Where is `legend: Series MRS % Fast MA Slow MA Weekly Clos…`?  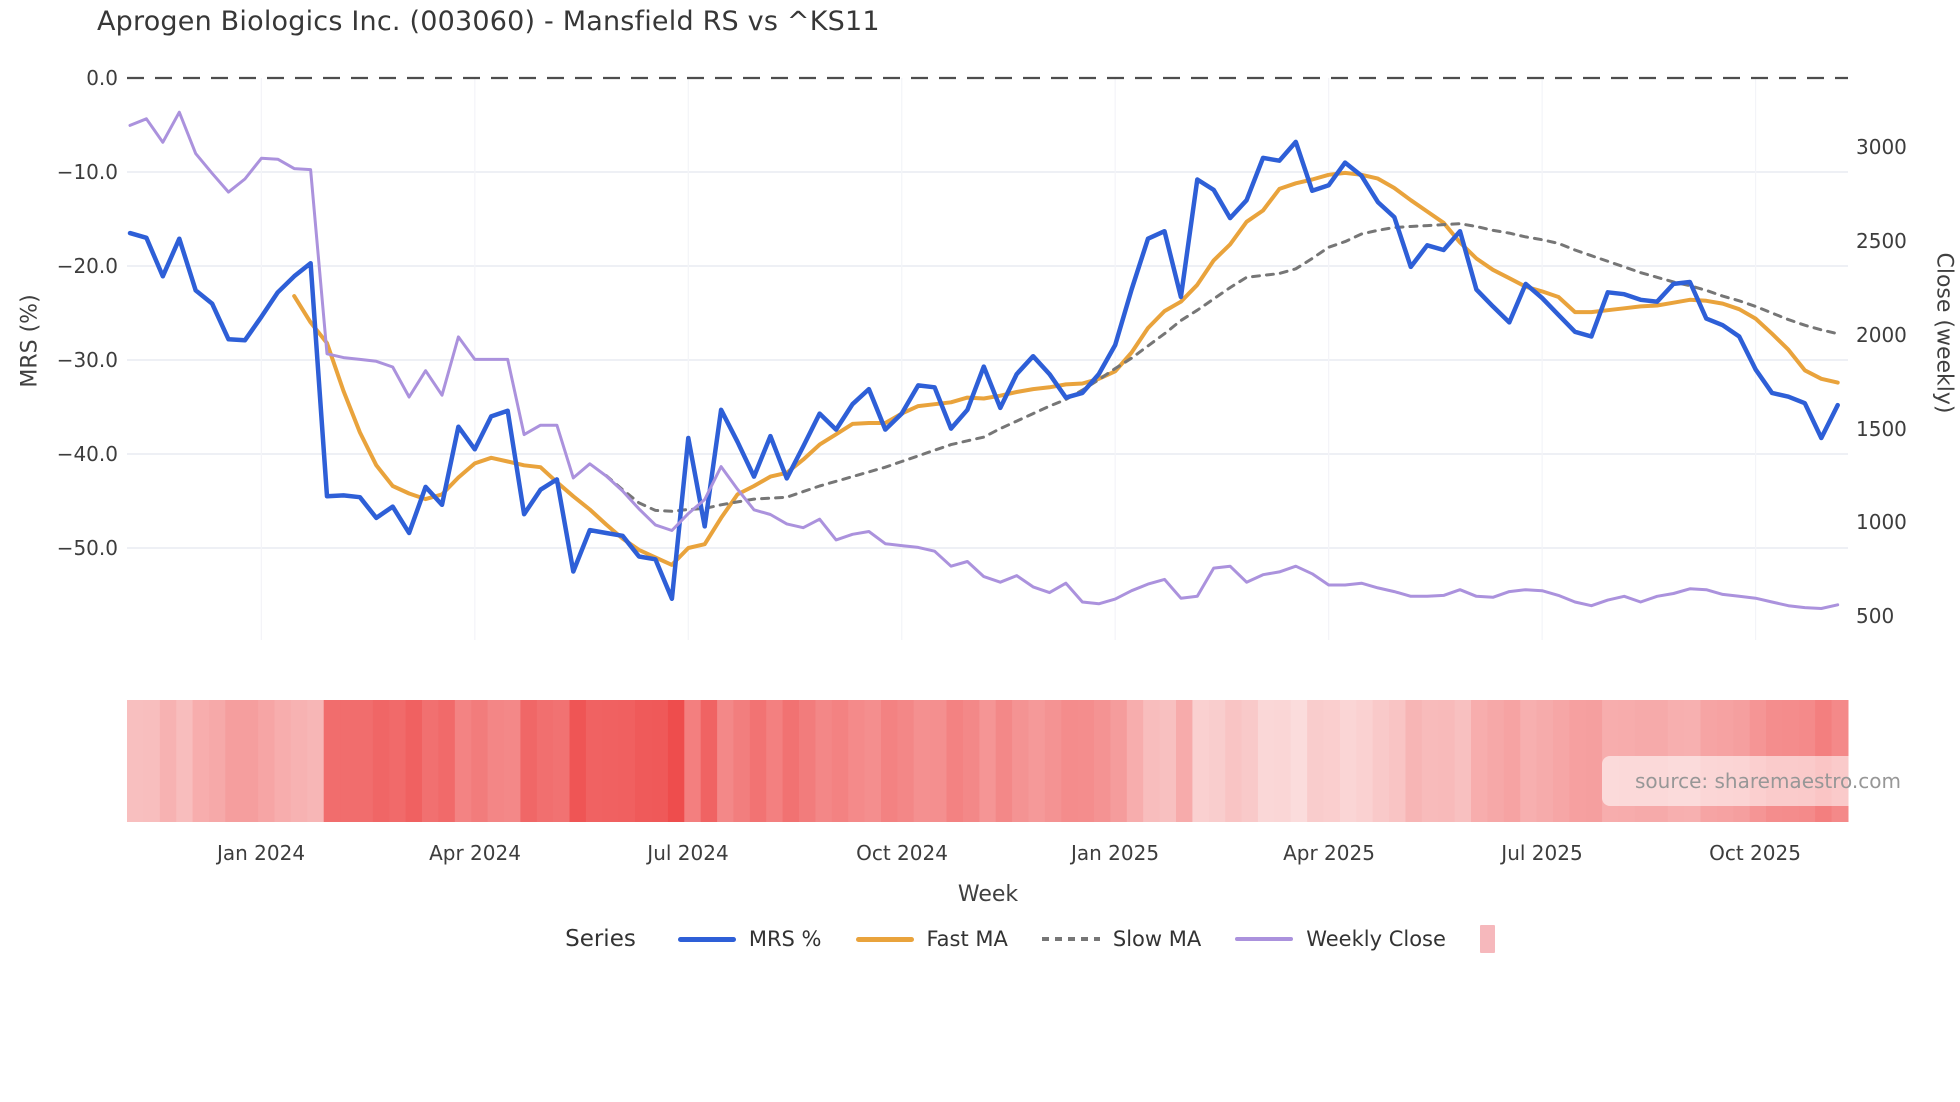 legend: Series MRS % Fast MA Slow MA Weekly Clos… is located at coordinates (1030, 939).